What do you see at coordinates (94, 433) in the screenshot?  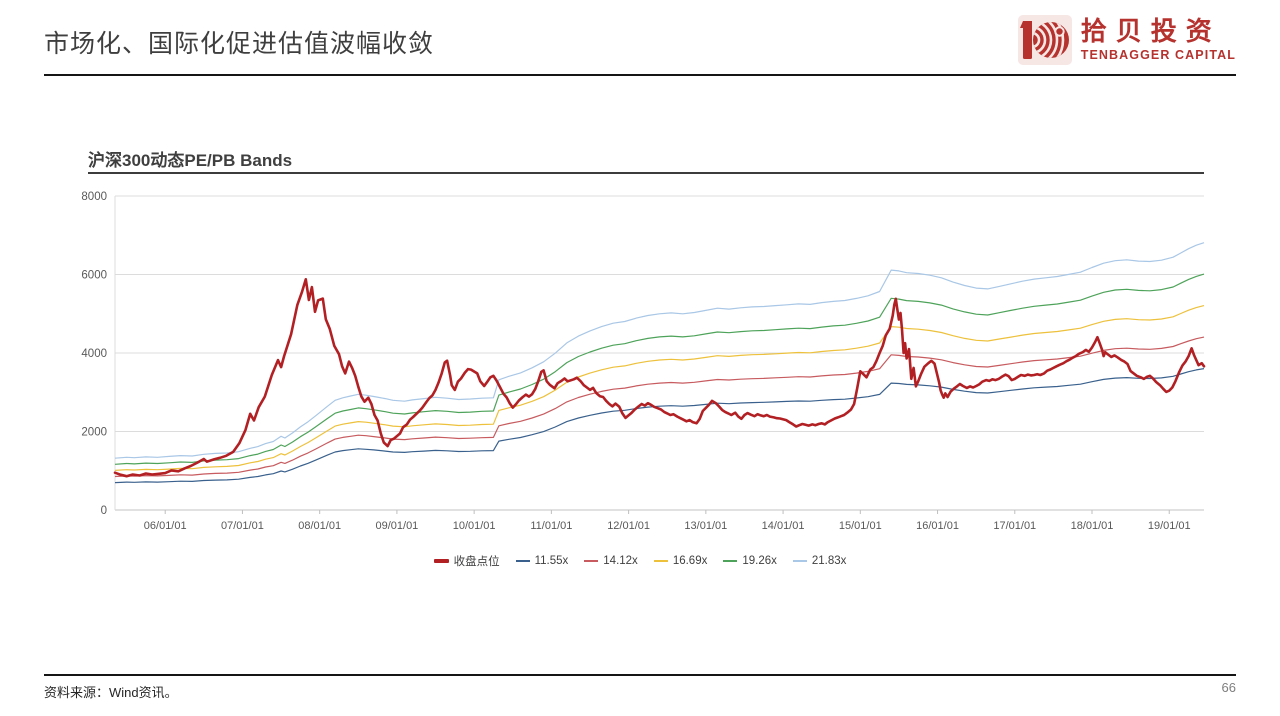 I see `y-axis-tick-label: 2000` at bounding box center [94, 433].